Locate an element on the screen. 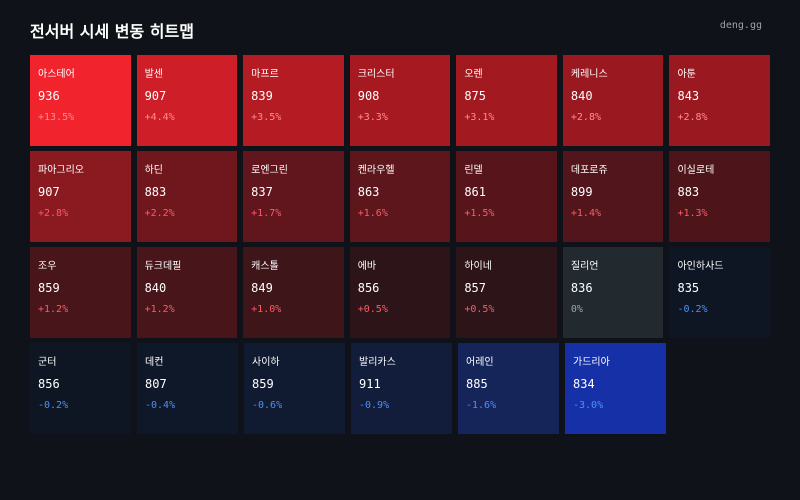 Image resolution: width=800 pixels, height=500 pixels. server-tile: 하이네 857 +0.5% is located at coordinates (506, 292).